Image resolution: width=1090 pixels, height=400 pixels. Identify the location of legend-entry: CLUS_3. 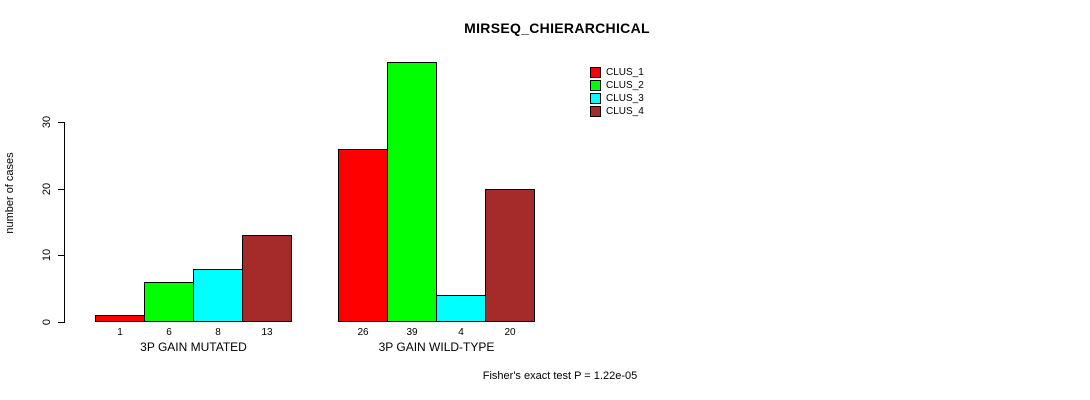
(617, 98).